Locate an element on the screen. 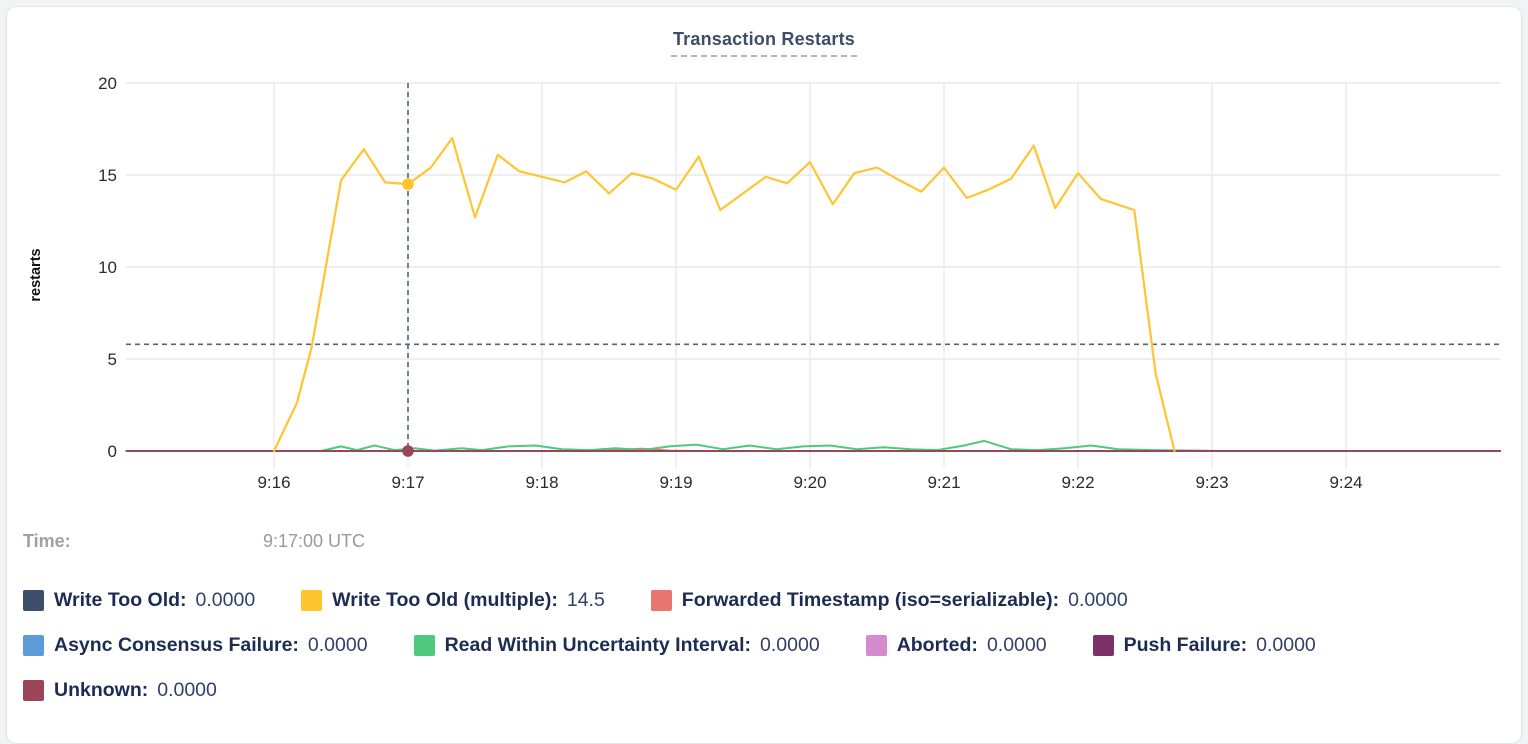 The image size is (1528, 744). legend-item-unknown: Unknown: 0.0000 is located at coordinates (120, 690).